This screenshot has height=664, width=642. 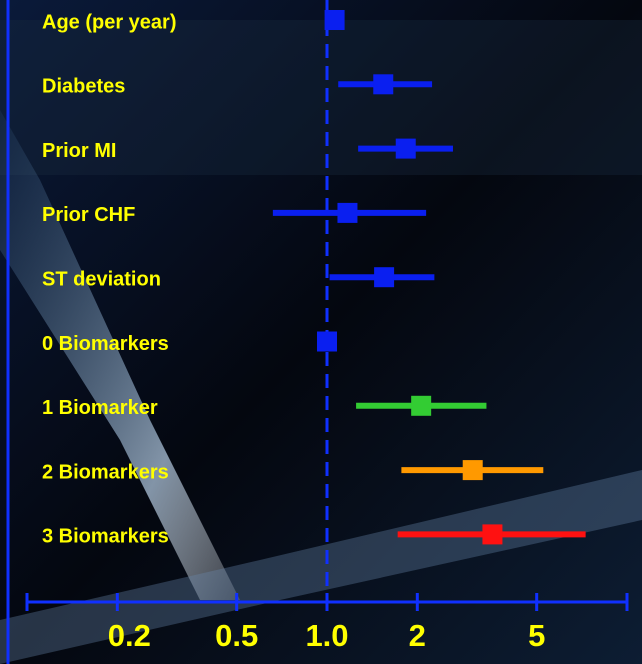 I want to click on x-tick-label: 0.5, so click(x=236, y=635).